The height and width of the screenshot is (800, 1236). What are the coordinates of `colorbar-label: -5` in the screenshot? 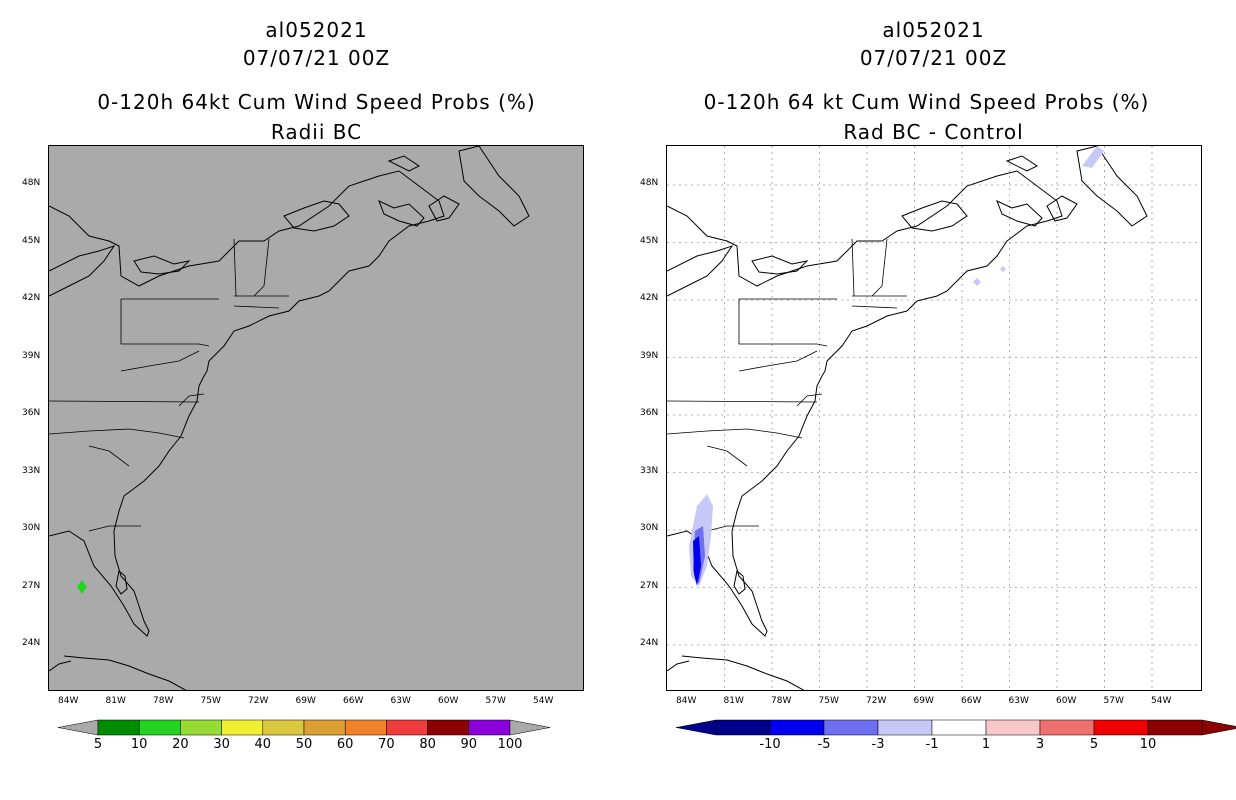 It's located at (824, 744).